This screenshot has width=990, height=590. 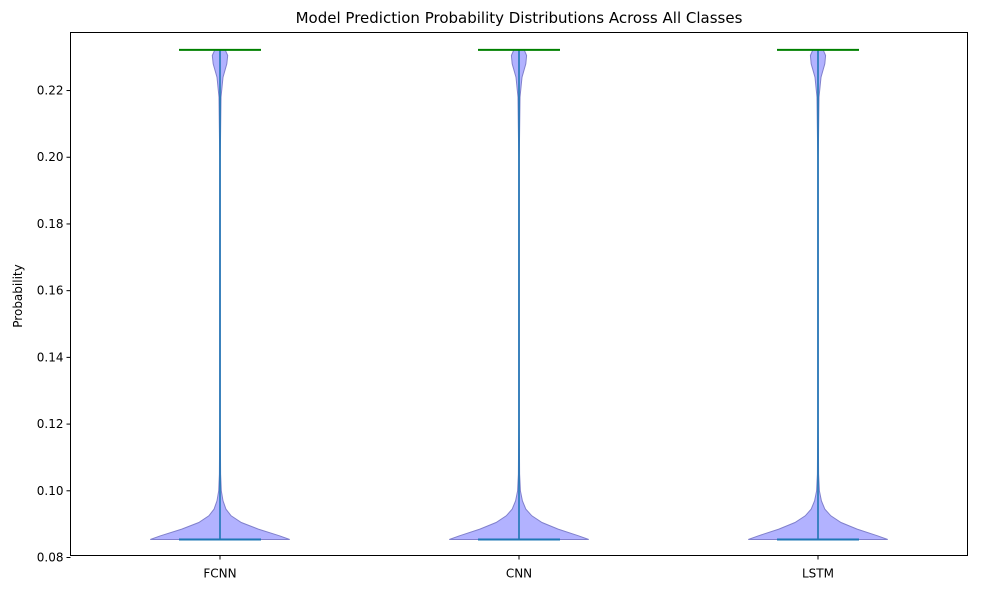 I want to click on x-tick-label: LSTM, so click(x=818, y=574).